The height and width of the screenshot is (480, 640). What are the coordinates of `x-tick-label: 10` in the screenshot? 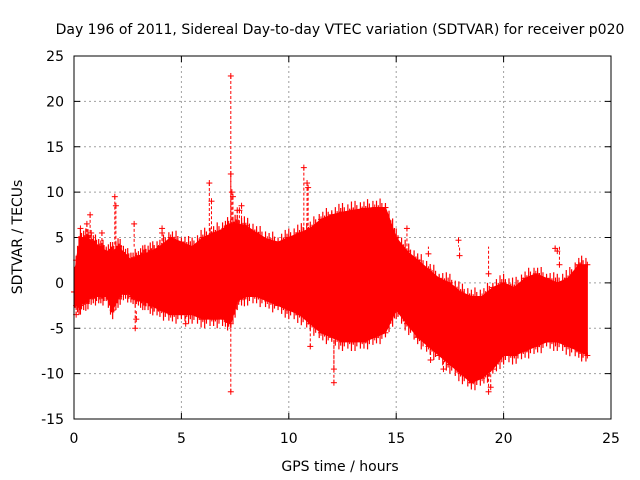 It's located at (289, 439).